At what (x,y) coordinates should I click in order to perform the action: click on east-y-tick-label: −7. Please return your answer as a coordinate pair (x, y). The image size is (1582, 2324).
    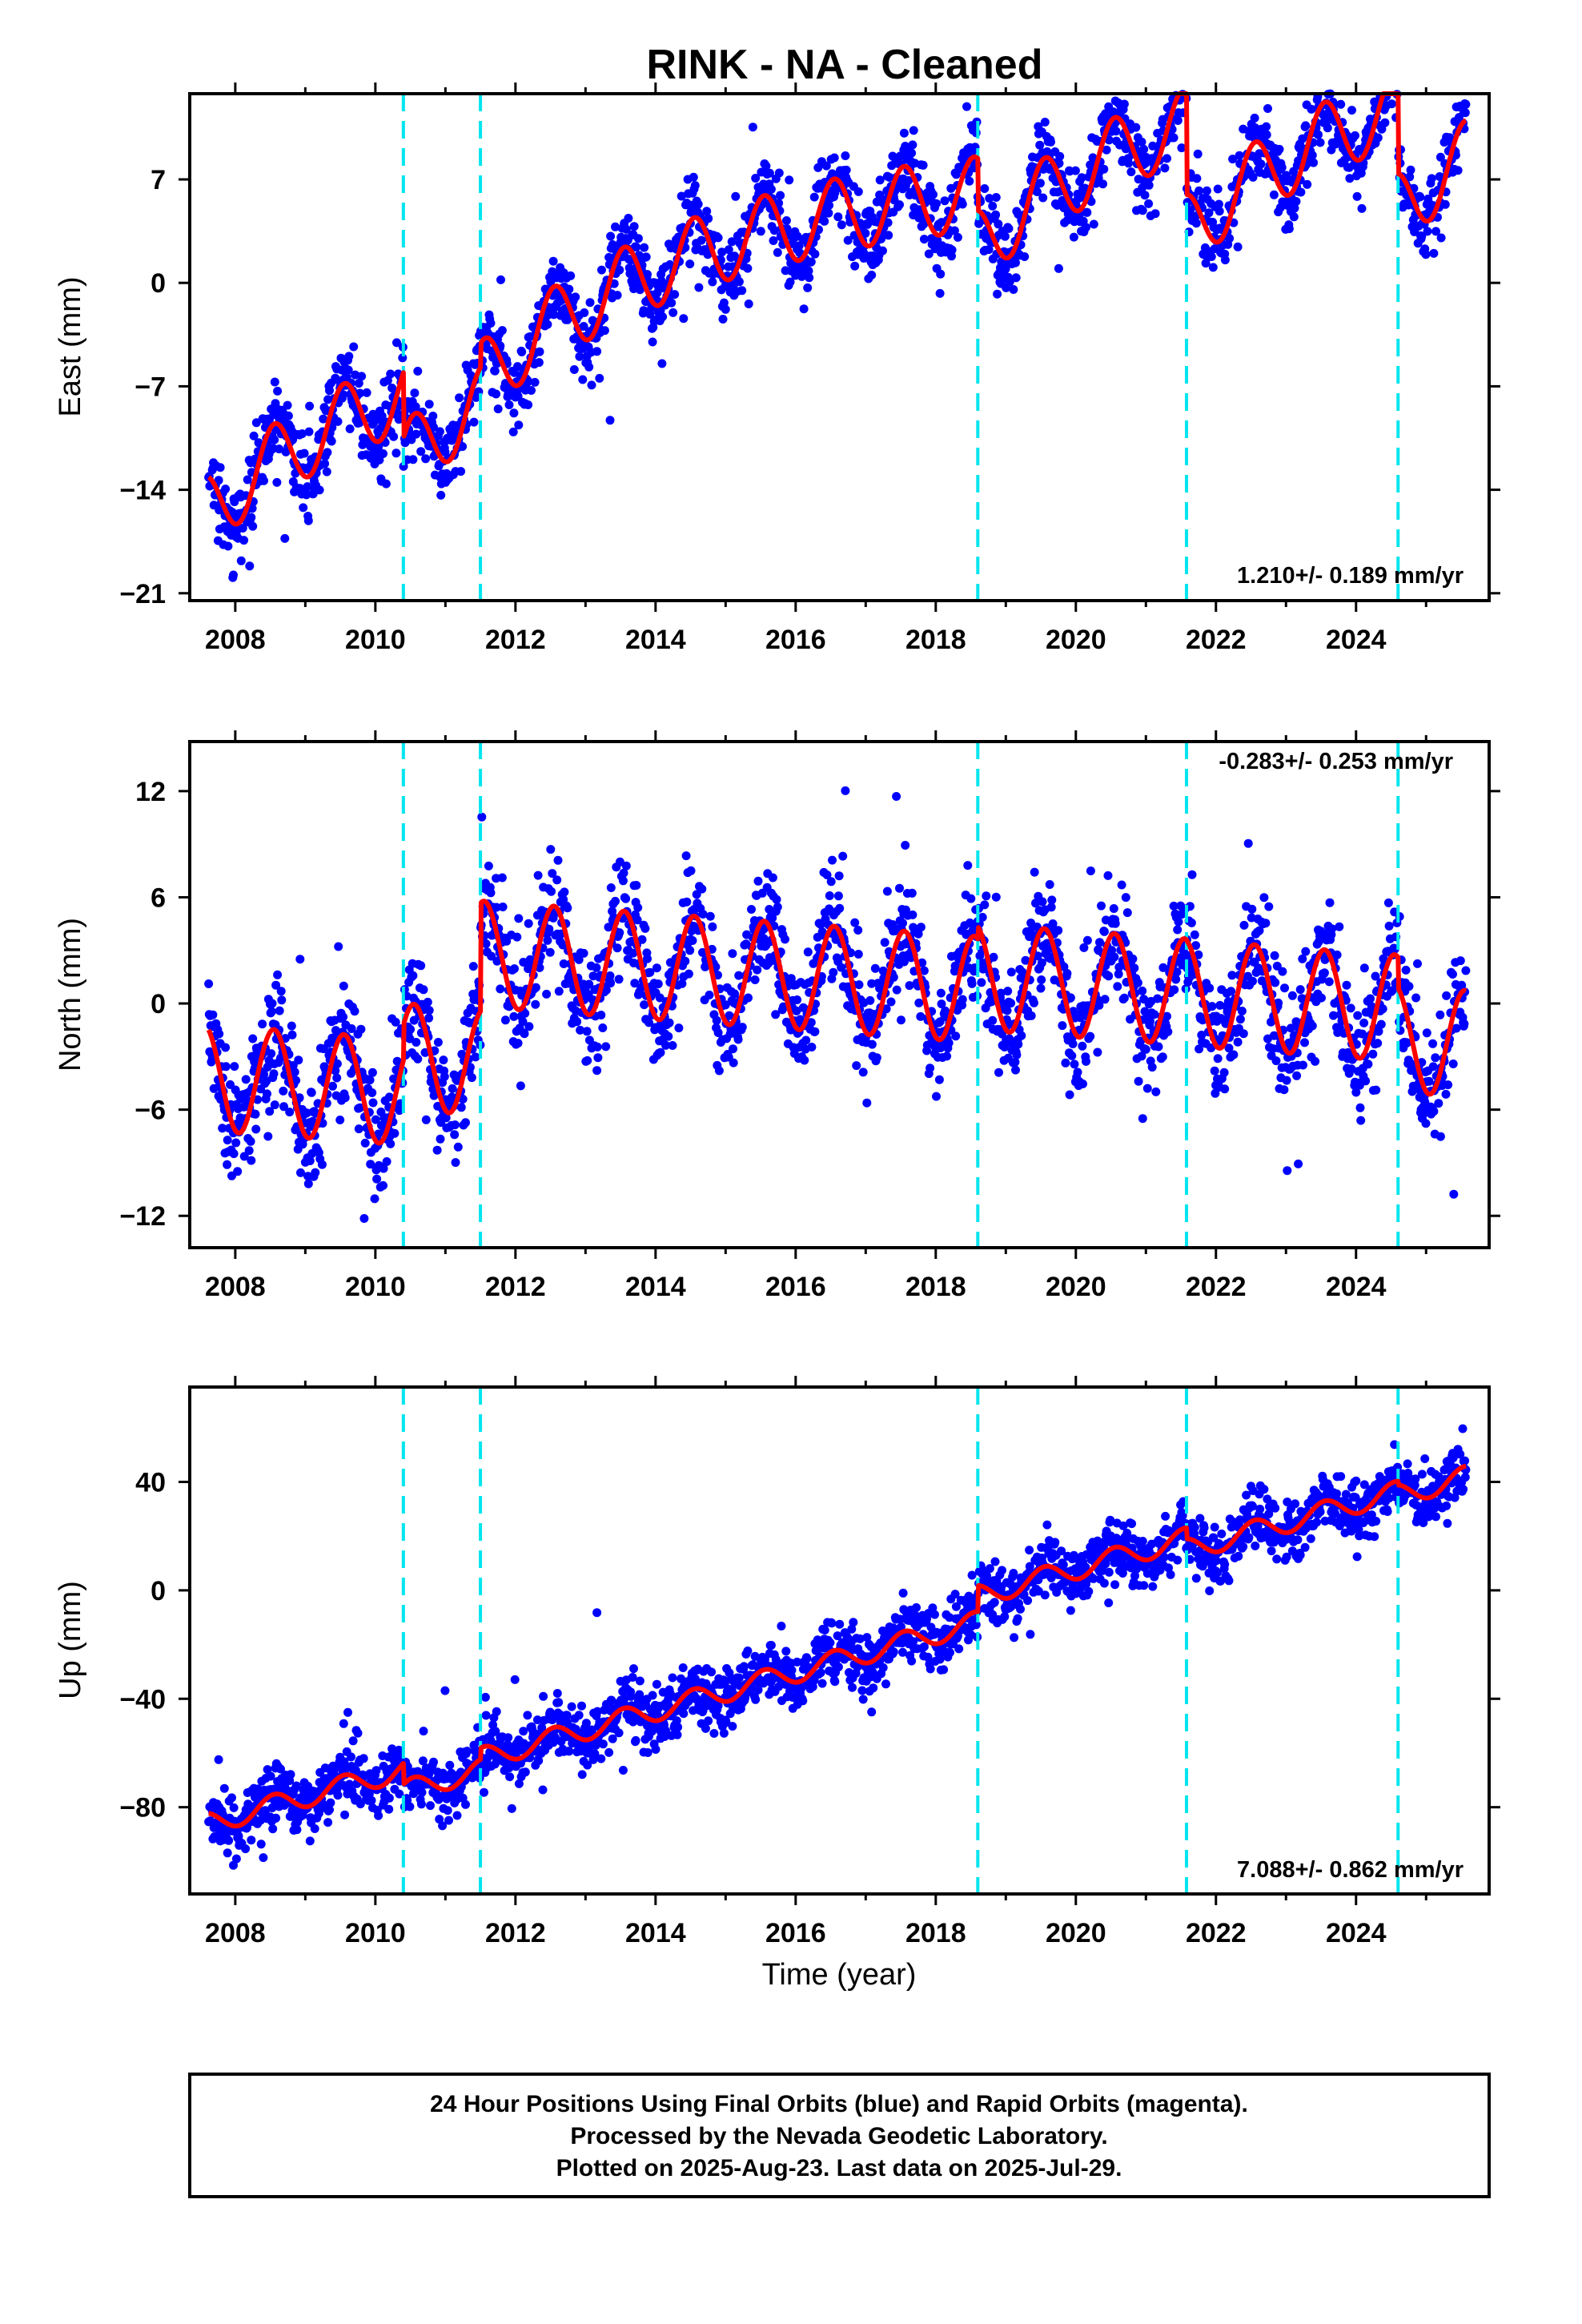
    Looking at the image, I should click on (151, 387).